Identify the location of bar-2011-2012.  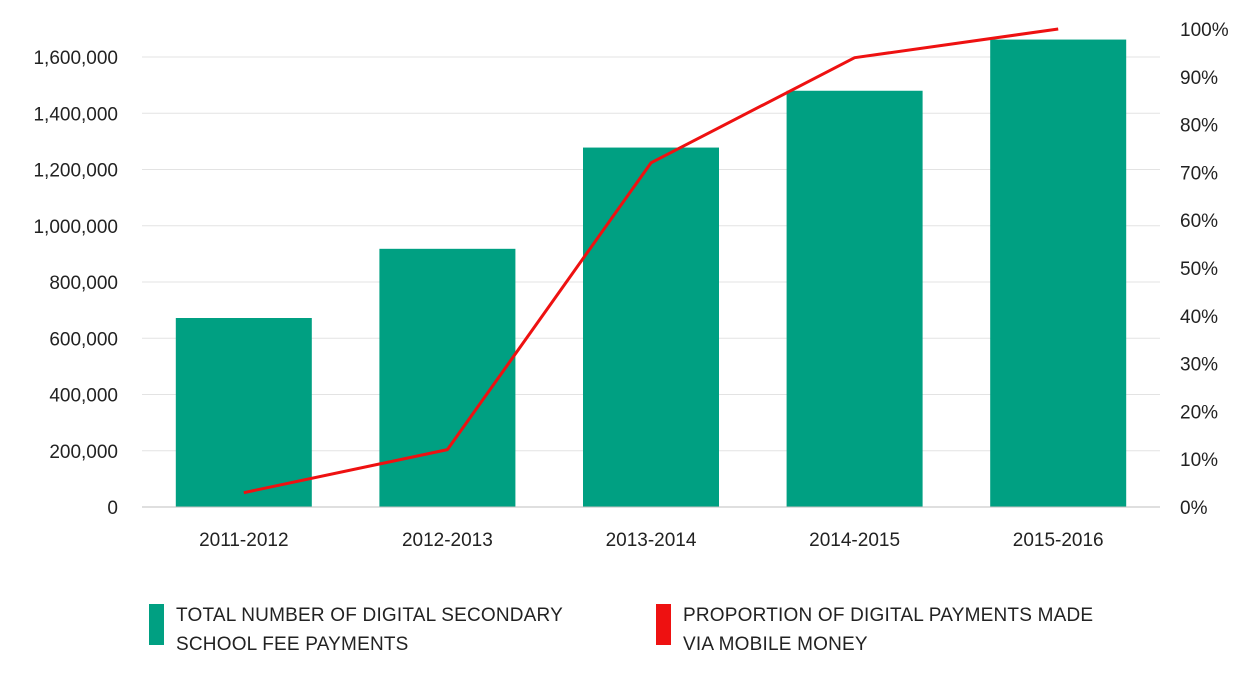
(243, 412).